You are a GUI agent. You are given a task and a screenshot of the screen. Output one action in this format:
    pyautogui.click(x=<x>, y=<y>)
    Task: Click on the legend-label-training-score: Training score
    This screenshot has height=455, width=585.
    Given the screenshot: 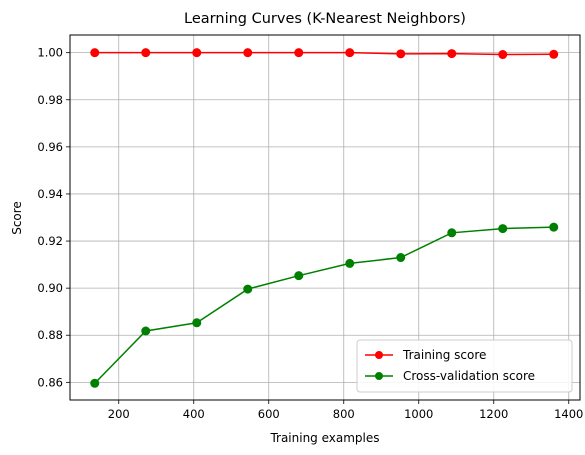 What is the action you would take?
    pyautogui.click(x=444, y=355)
    